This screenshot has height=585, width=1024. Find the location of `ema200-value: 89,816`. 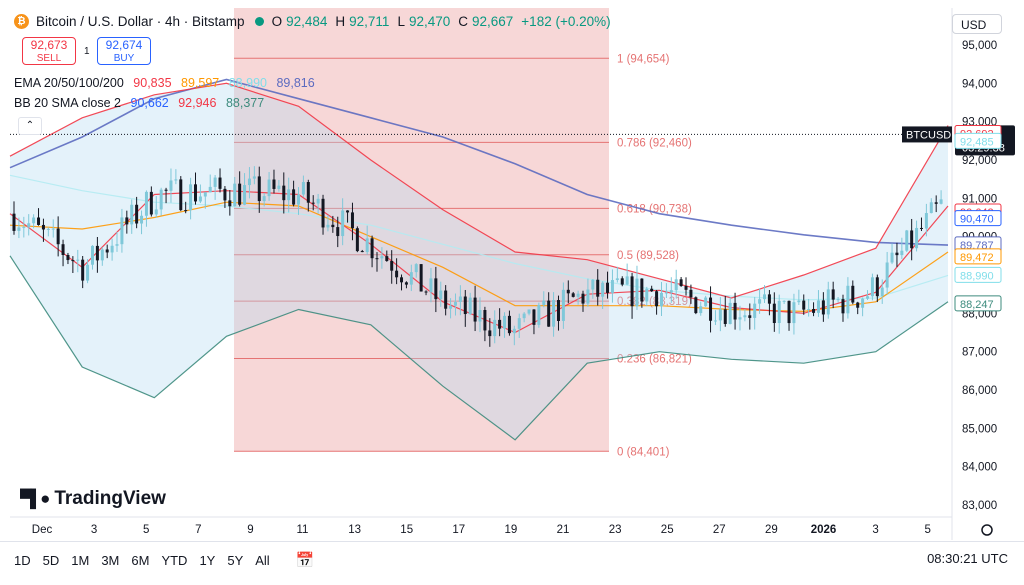

ema200-value: 89,816 is located at coordinates (295, 83).